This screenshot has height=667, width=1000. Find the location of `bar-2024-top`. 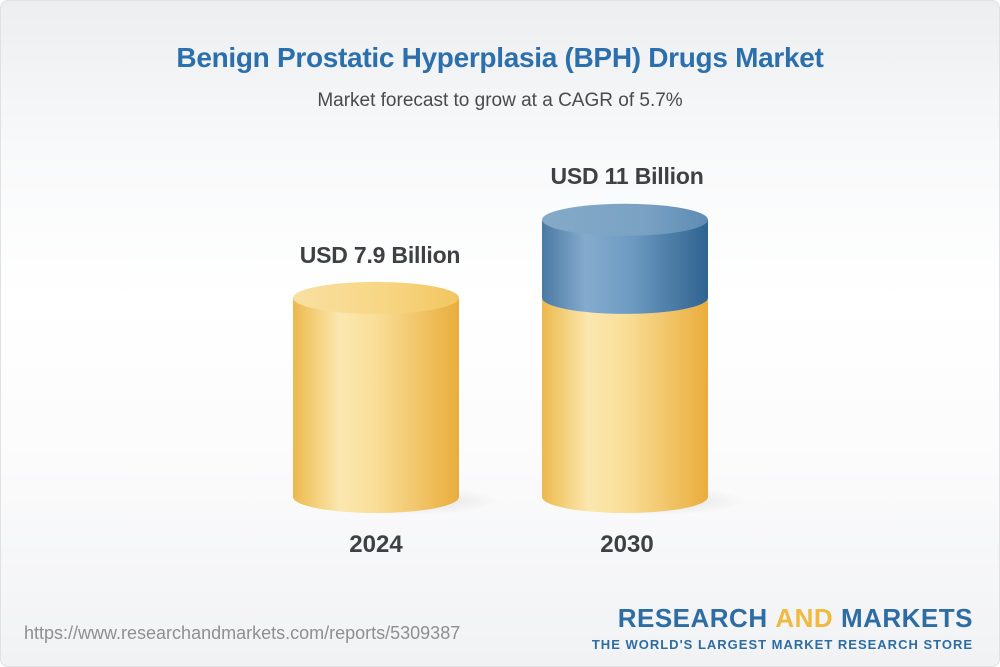

bar-2024-top is located at coordinates (376, 297).